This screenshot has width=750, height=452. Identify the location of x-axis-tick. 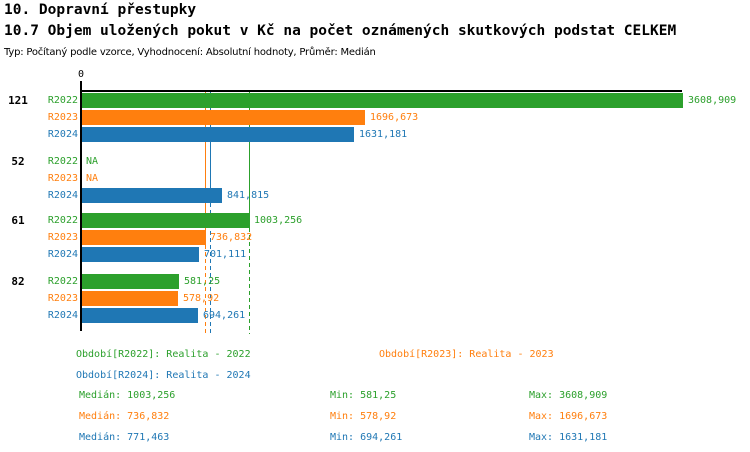
(81, 85).